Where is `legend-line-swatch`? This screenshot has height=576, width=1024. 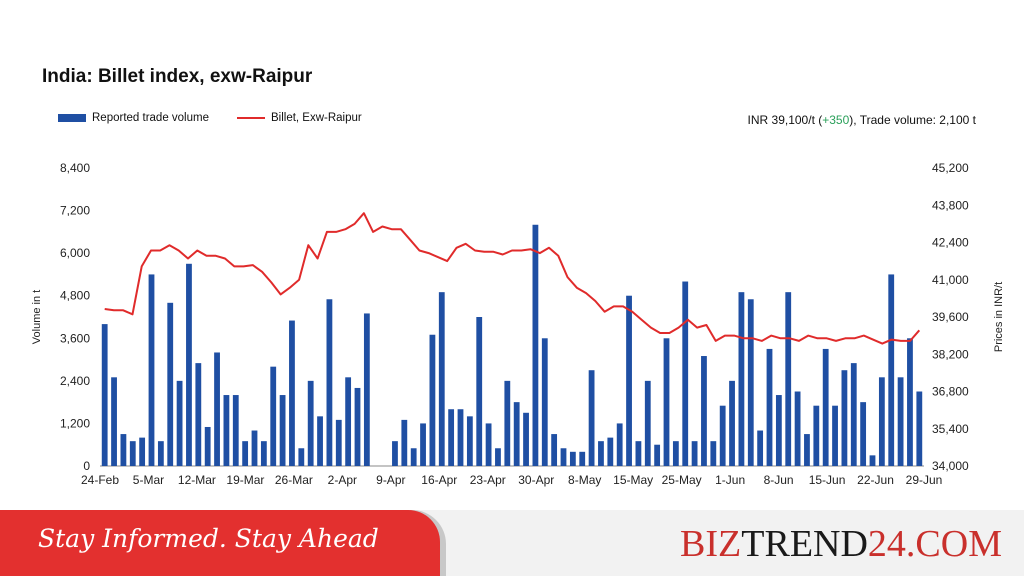 legend-line-swatch is located at coordinates (250, 118).